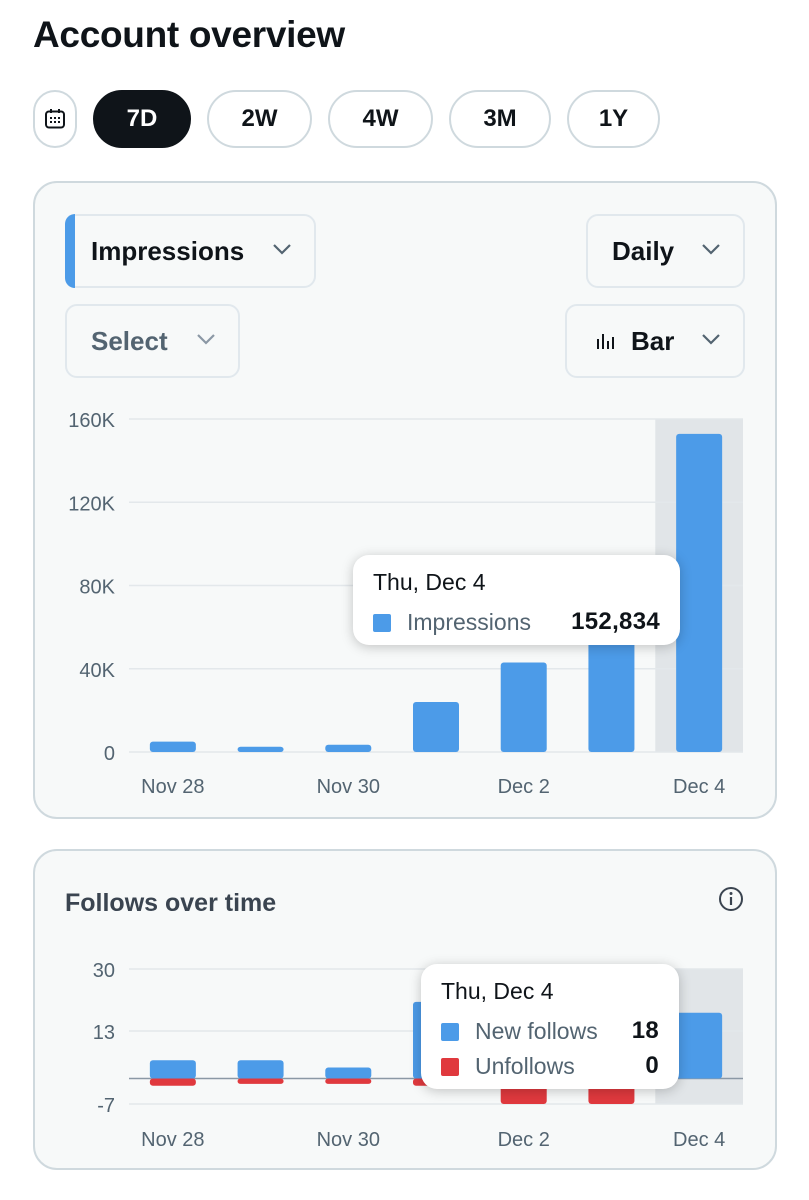 The height and width of the screenshot is (1200, 809). What do you see at coordinates (259, 119) in the screenshot?
I see `range-2w-button: 2W` at bounding box center [259, 119].